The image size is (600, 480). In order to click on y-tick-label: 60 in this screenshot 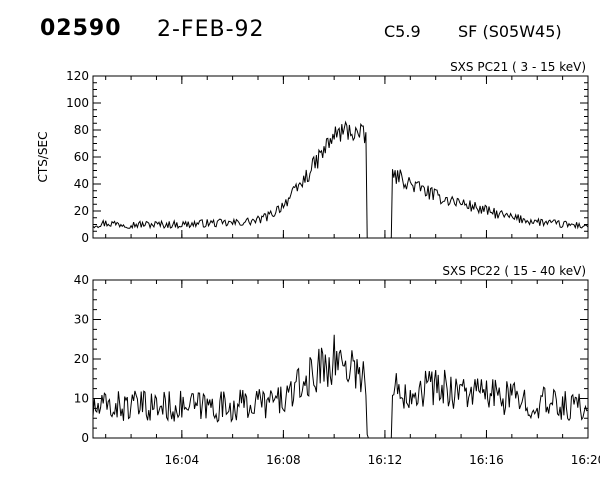, I will do `click(81, 157)`.